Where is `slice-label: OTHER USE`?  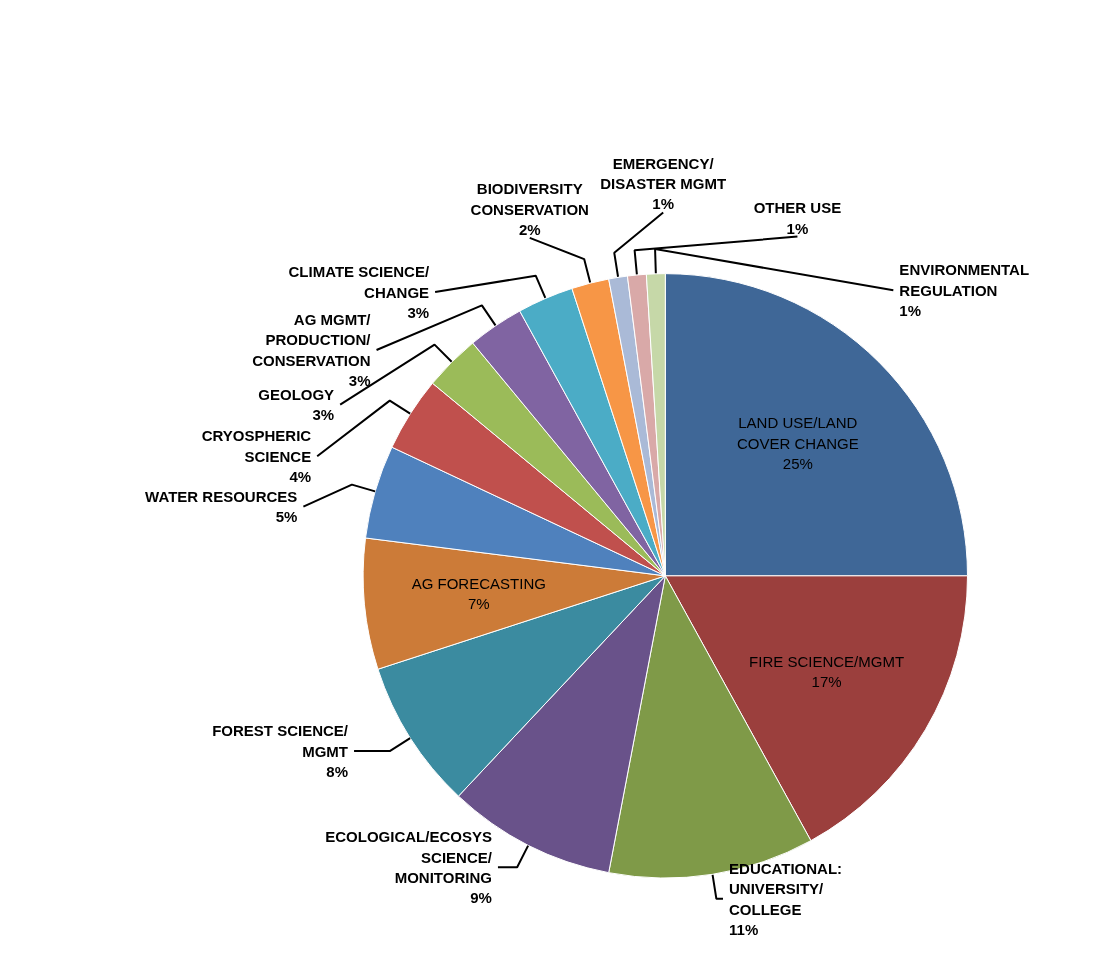
slice-label: OTHER USE is located at coordinates (797, 208).